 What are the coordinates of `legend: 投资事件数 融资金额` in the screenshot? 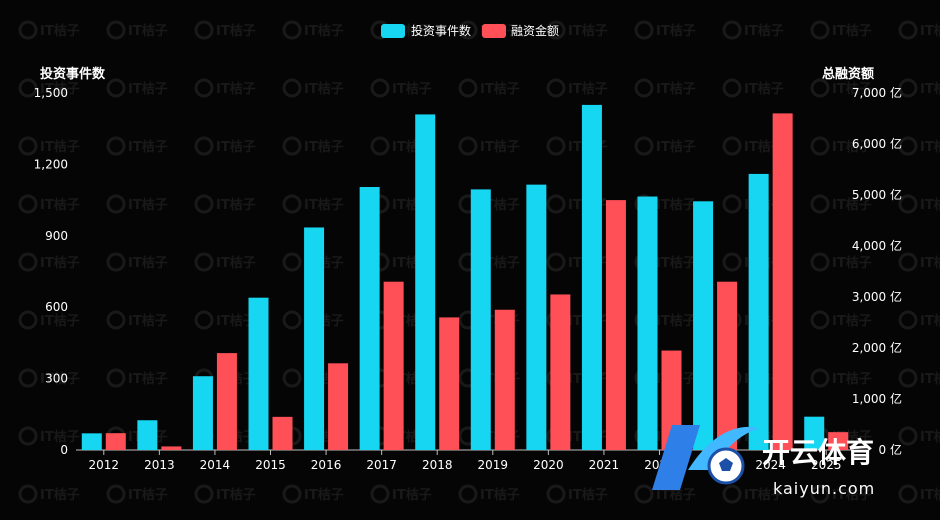 It's located at (470, 30).